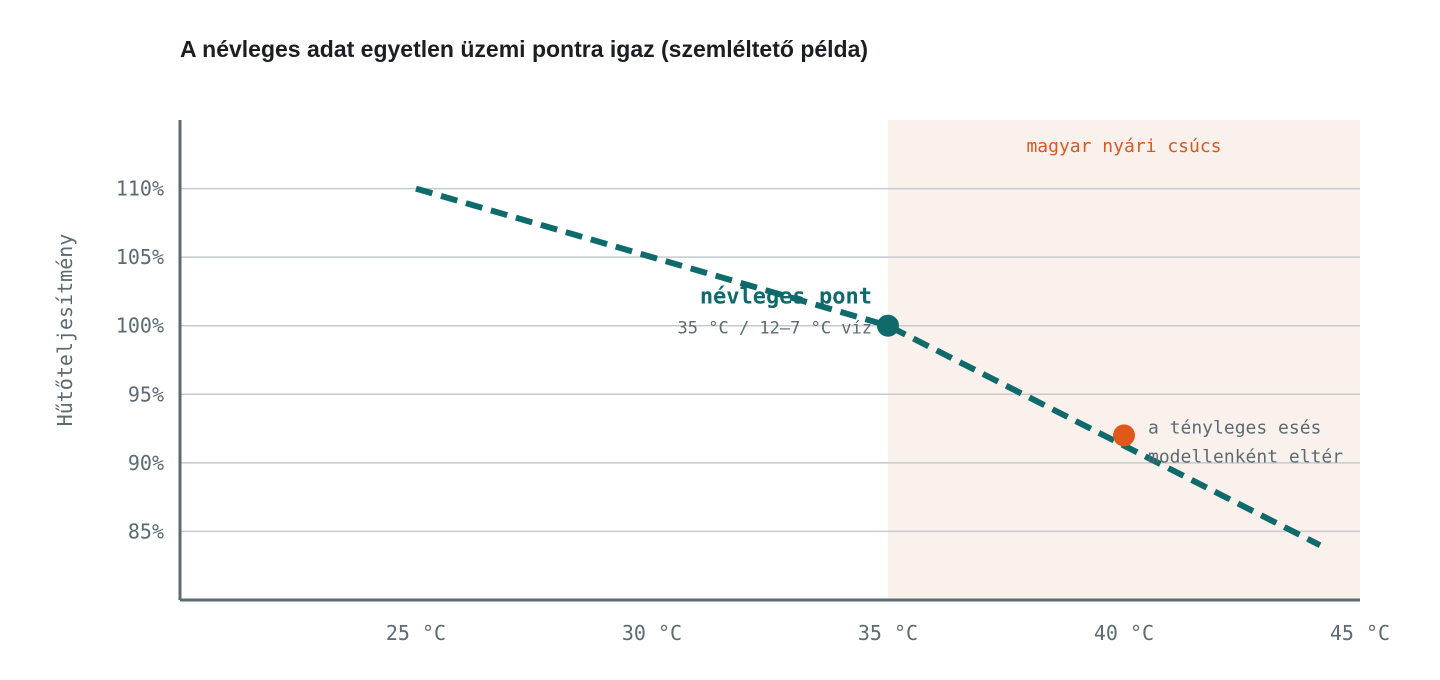 The image size is (1440, 680). Describe the element at coordinates (775, 329) in the screenshot. I see `rated-point-sublabel: 35 °C / 12–7 °C víz` at that location.